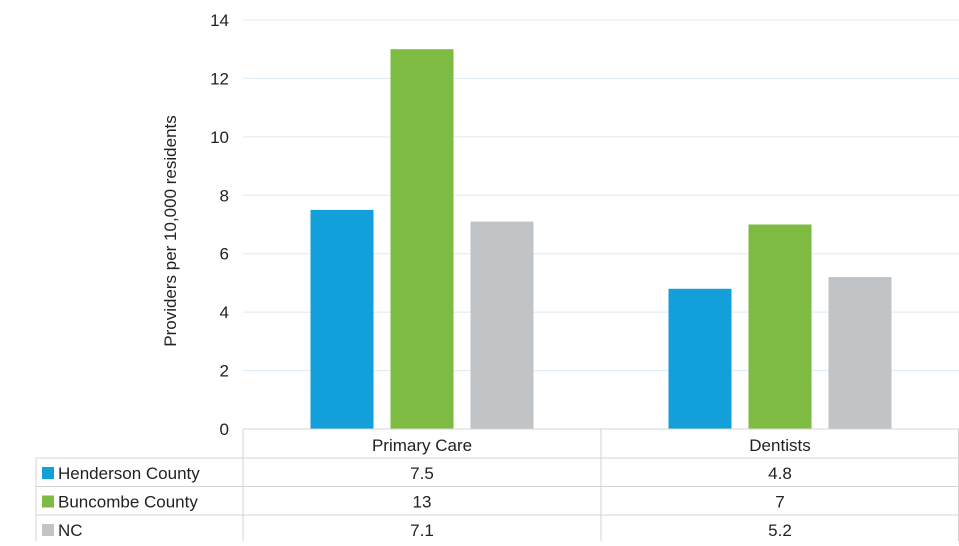 Image resolution: width=959 pixels, height=546 pixels. I want to click on series-name-henderson-county: Henderson County, so click(129, 473).